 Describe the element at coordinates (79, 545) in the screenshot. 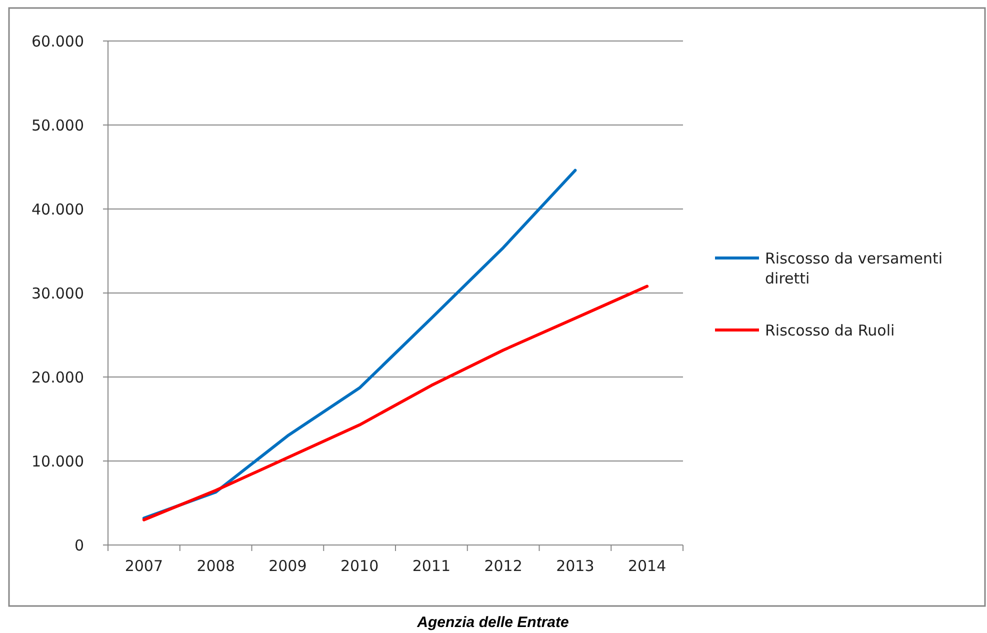

I see `y-tick-label: 0` at that location.